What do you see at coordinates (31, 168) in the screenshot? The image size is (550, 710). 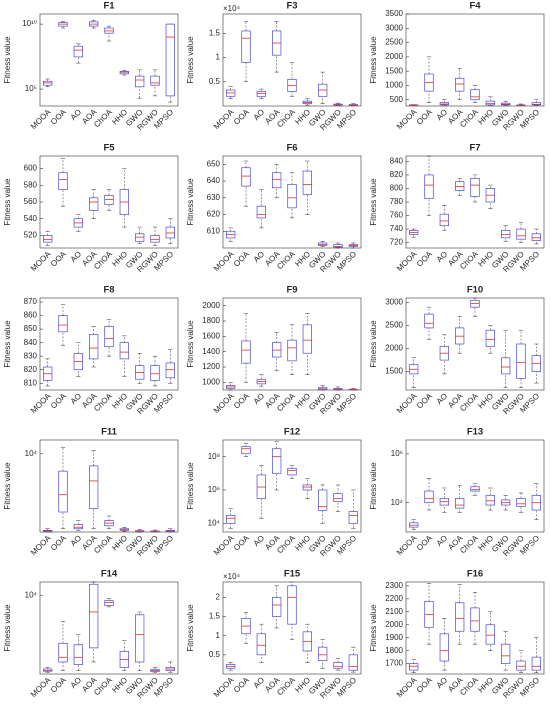 I see `y-tick-label: 600` at bounding box center [31, 168].